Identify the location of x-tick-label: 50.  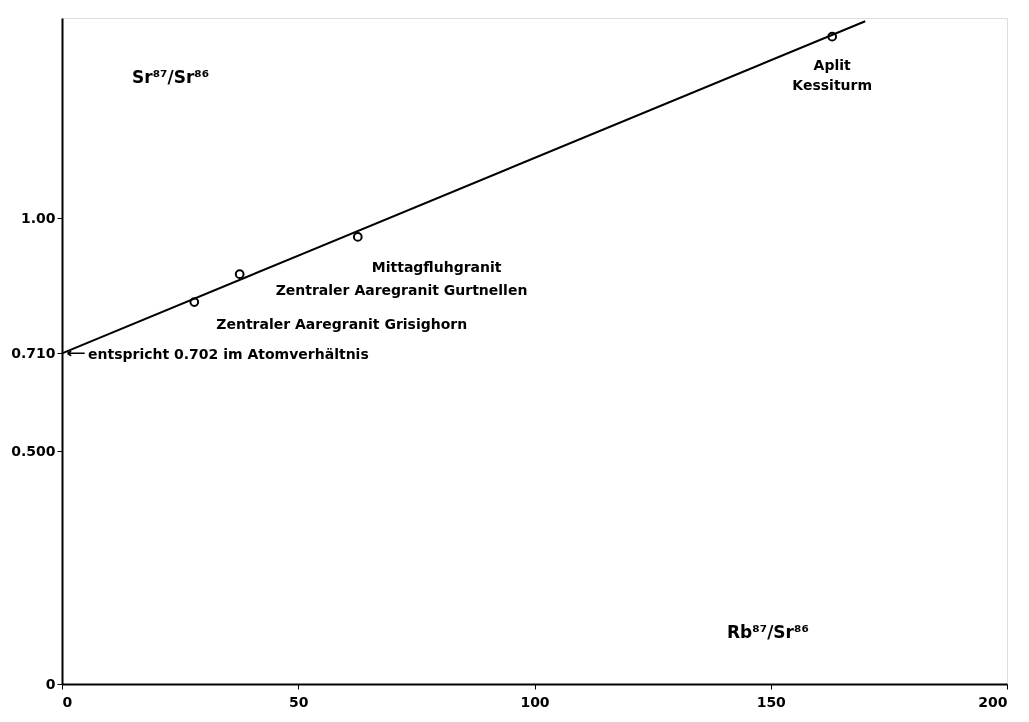
(299, 701).